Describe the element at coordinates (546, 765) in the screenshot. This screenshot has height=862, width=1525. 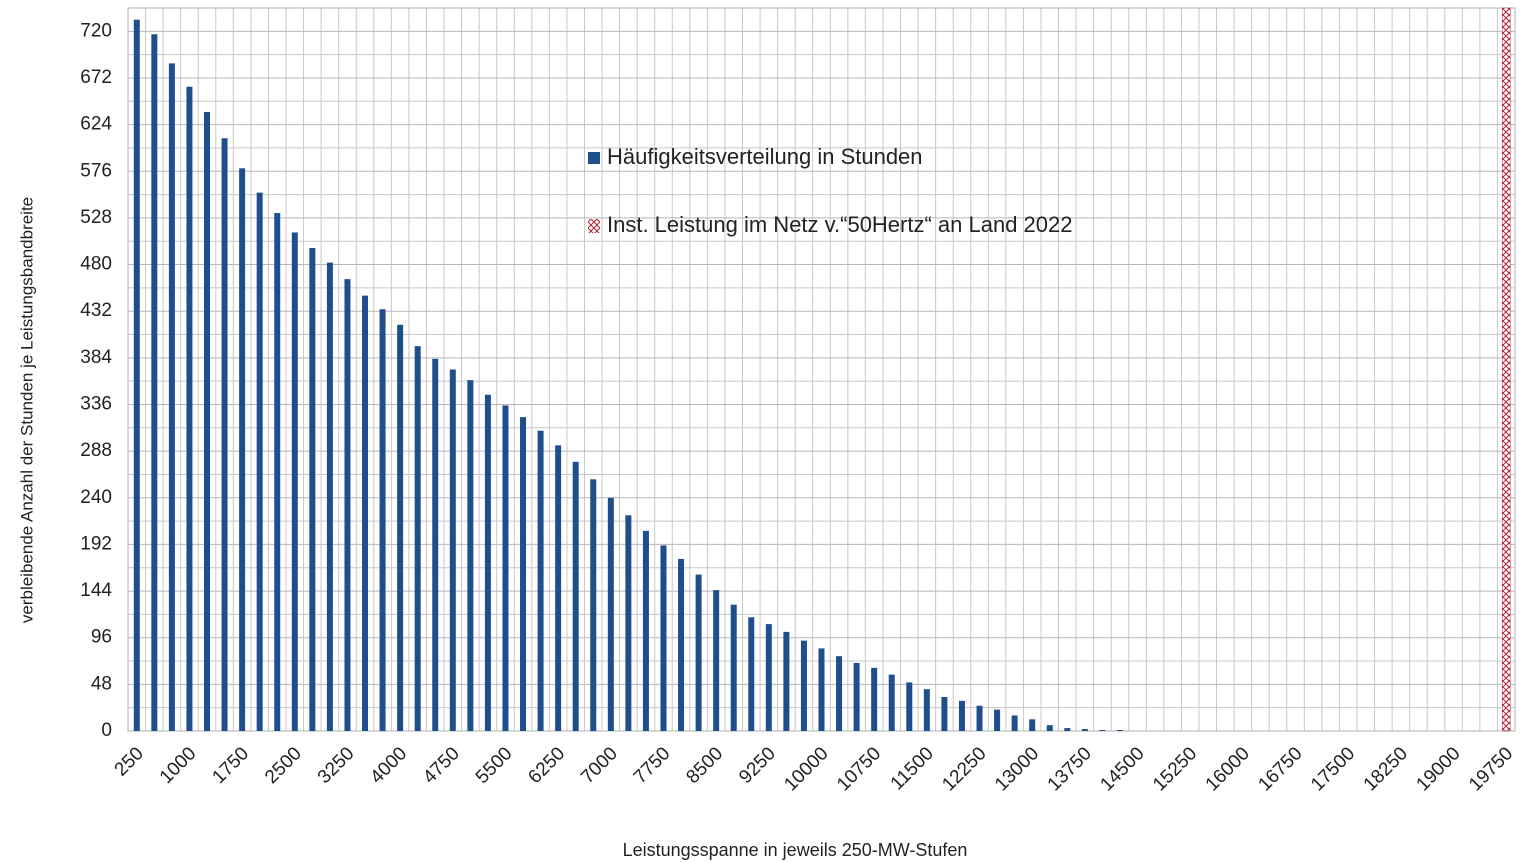
I see `x-tick-label: 6250` at that location.